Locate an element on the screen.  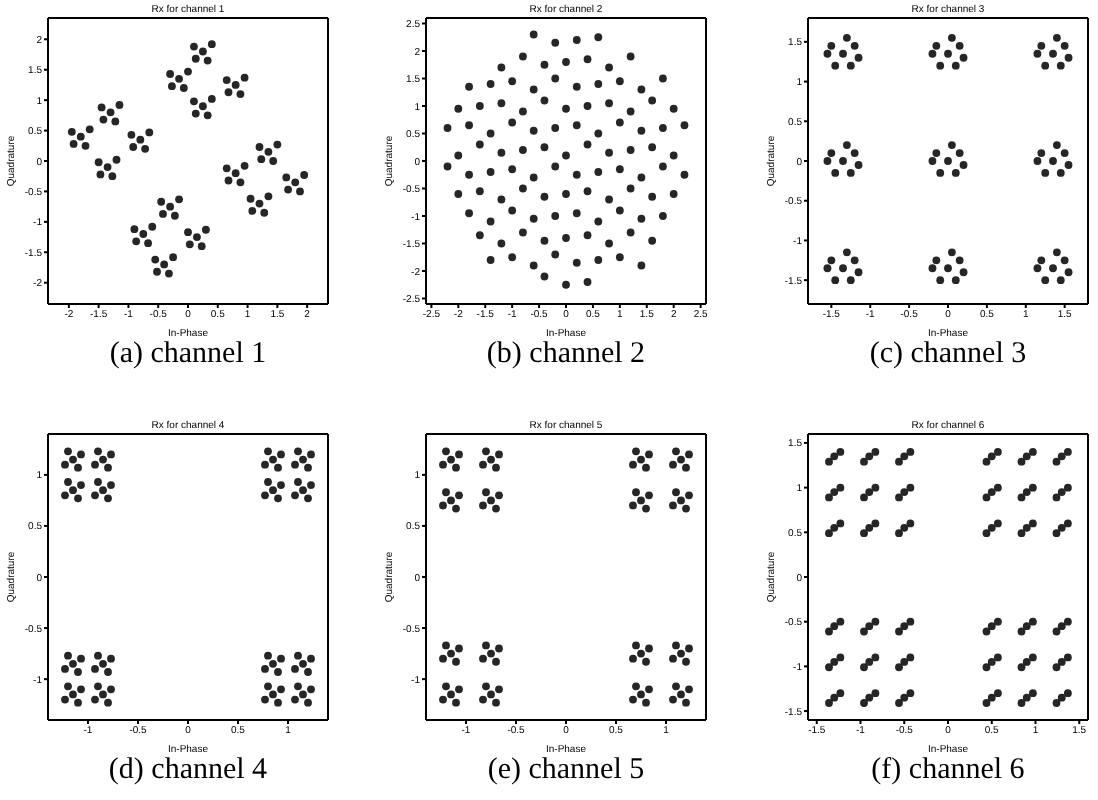
text: (a) channel 1 is located at coordinates (188, 355).